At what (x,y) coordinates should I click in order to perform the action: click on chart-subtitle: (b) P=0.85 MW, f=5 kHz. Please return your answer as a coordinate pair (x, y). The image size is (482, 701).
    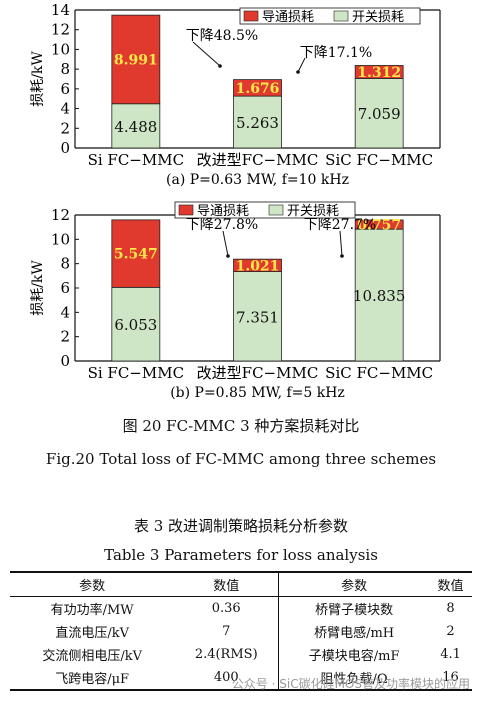
    Looking at the image, I should click on (257, 393).